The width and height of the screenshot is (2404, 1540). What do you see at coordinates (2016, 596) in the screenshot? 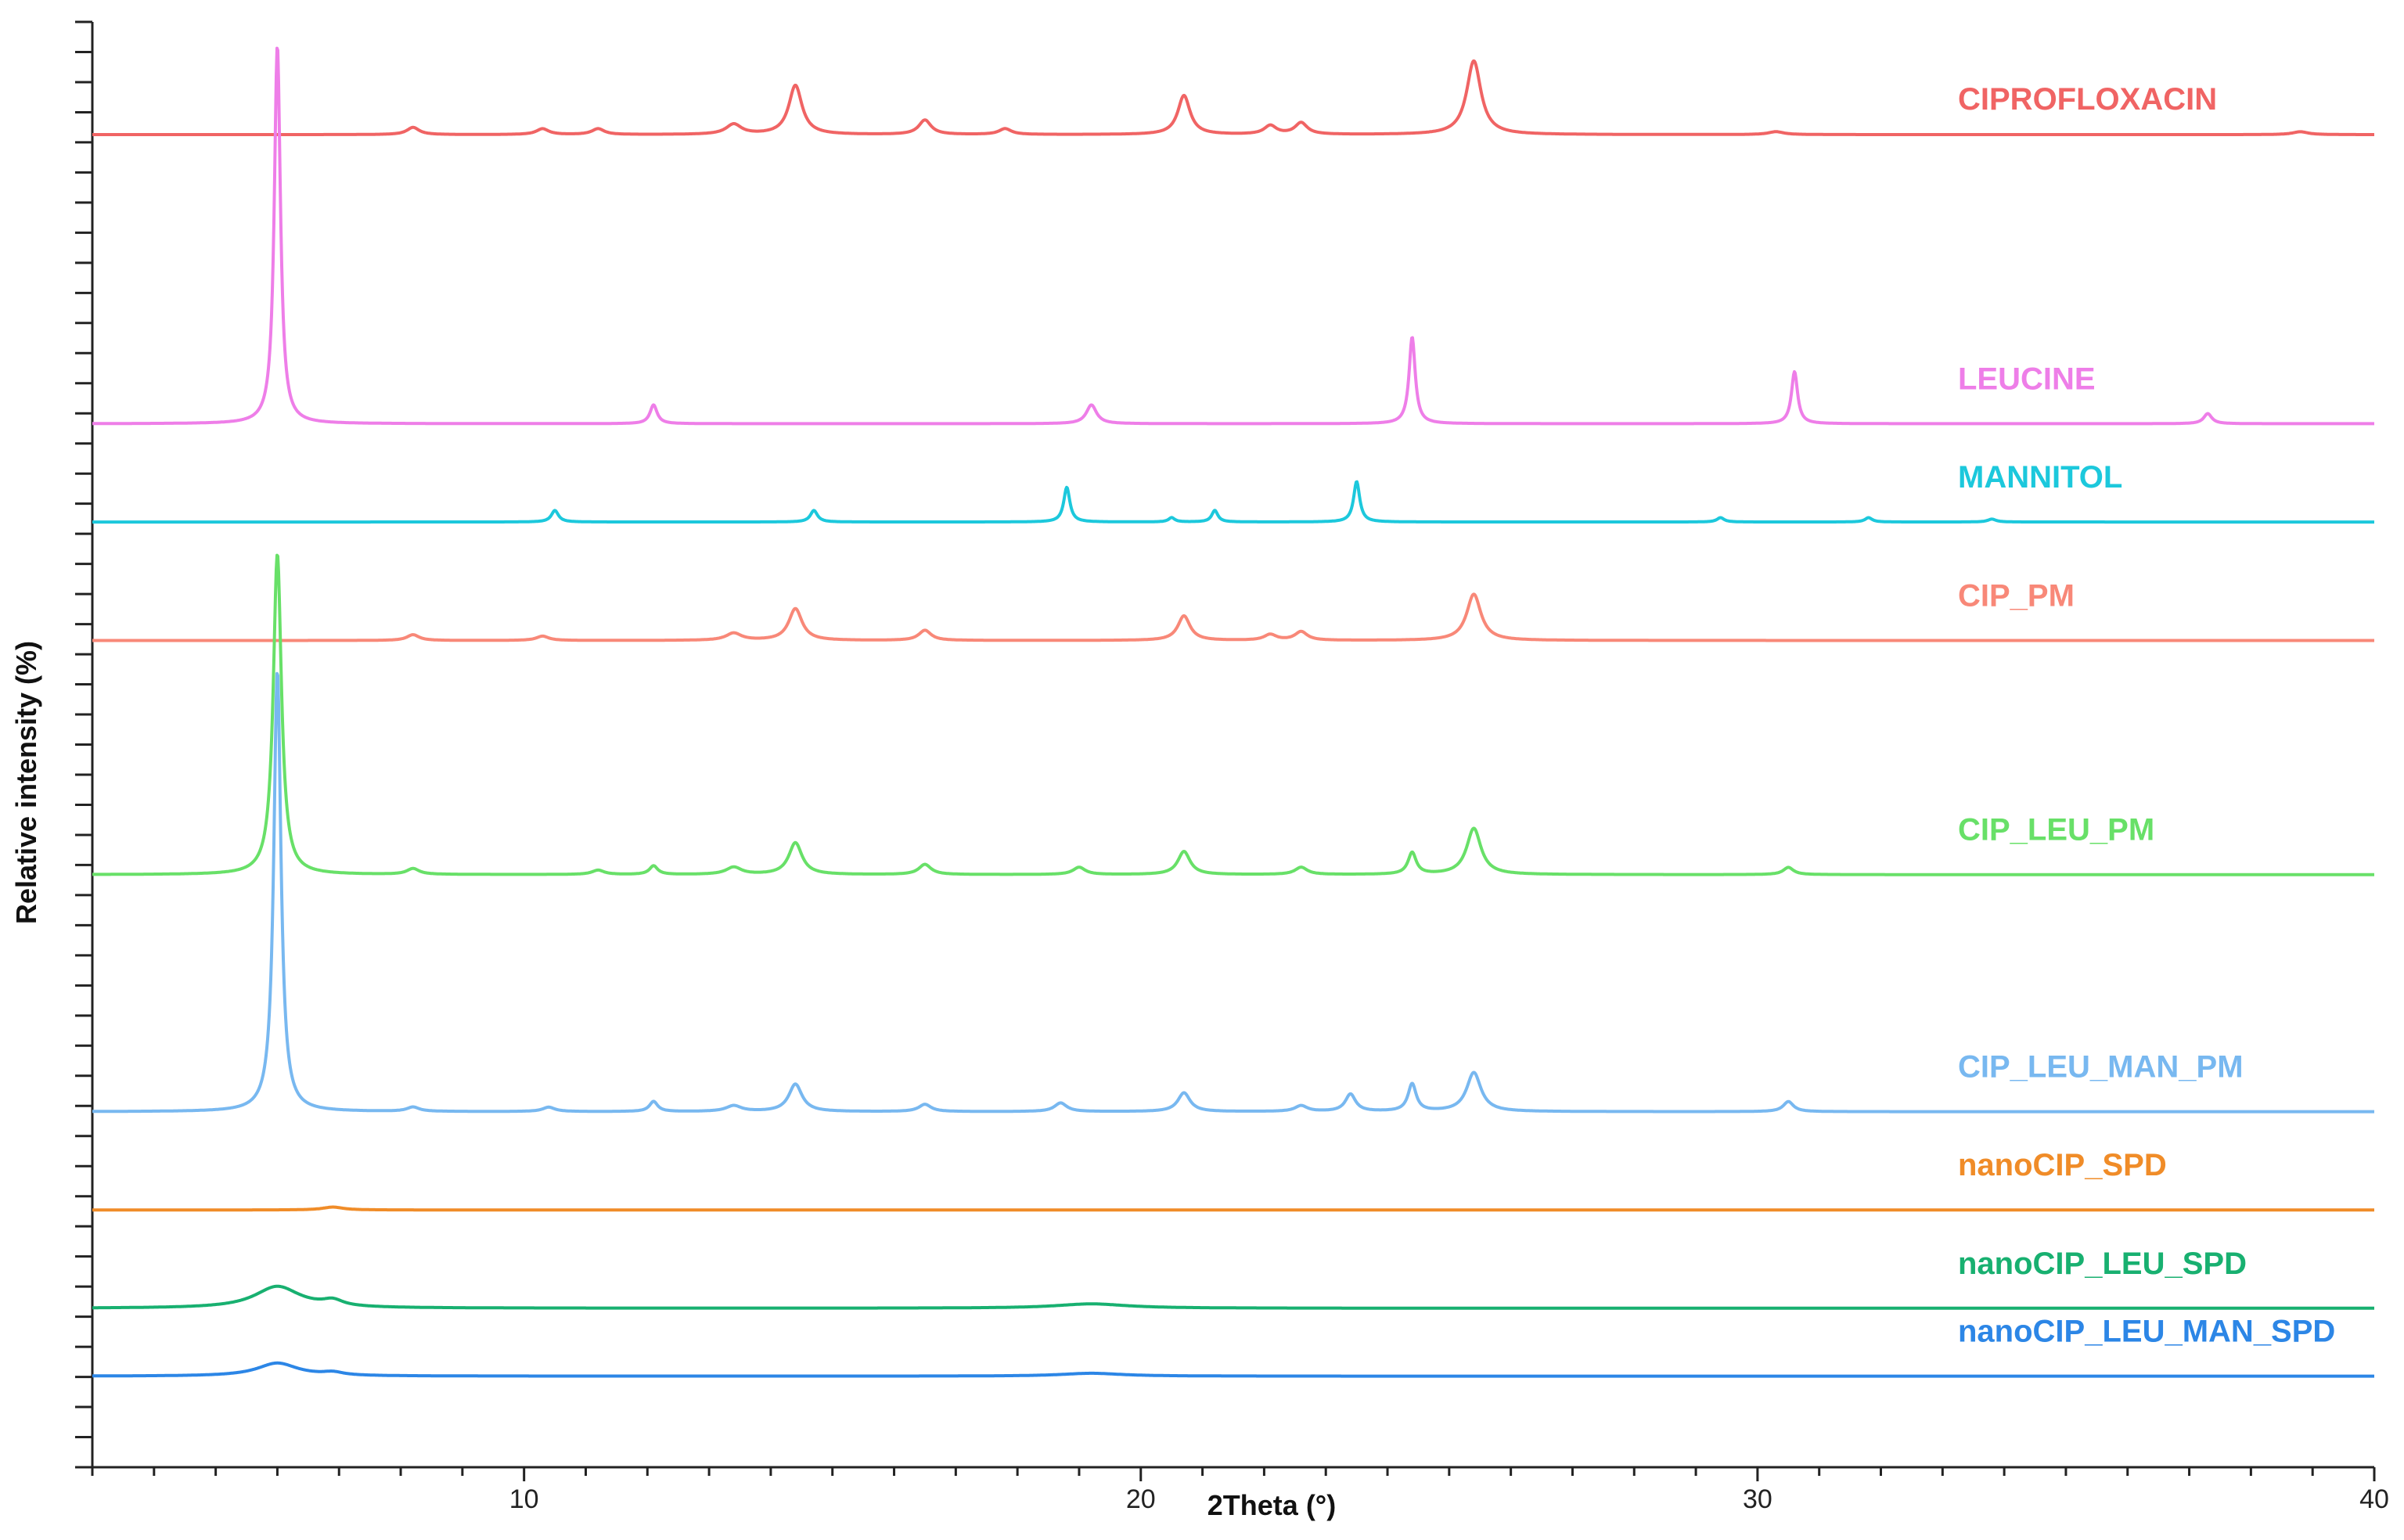
I see `series-label: CIP_PM` at bounding box center [2016, 596].